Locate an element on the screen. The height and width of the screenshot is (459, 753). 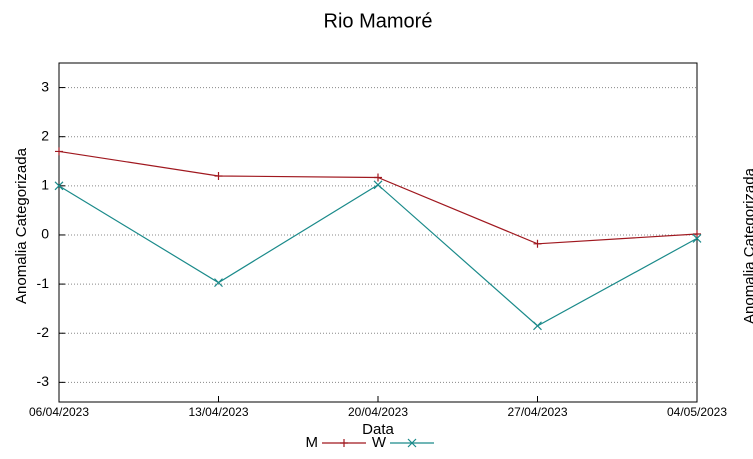
legend-label: W is located at coordinates (379, 442).